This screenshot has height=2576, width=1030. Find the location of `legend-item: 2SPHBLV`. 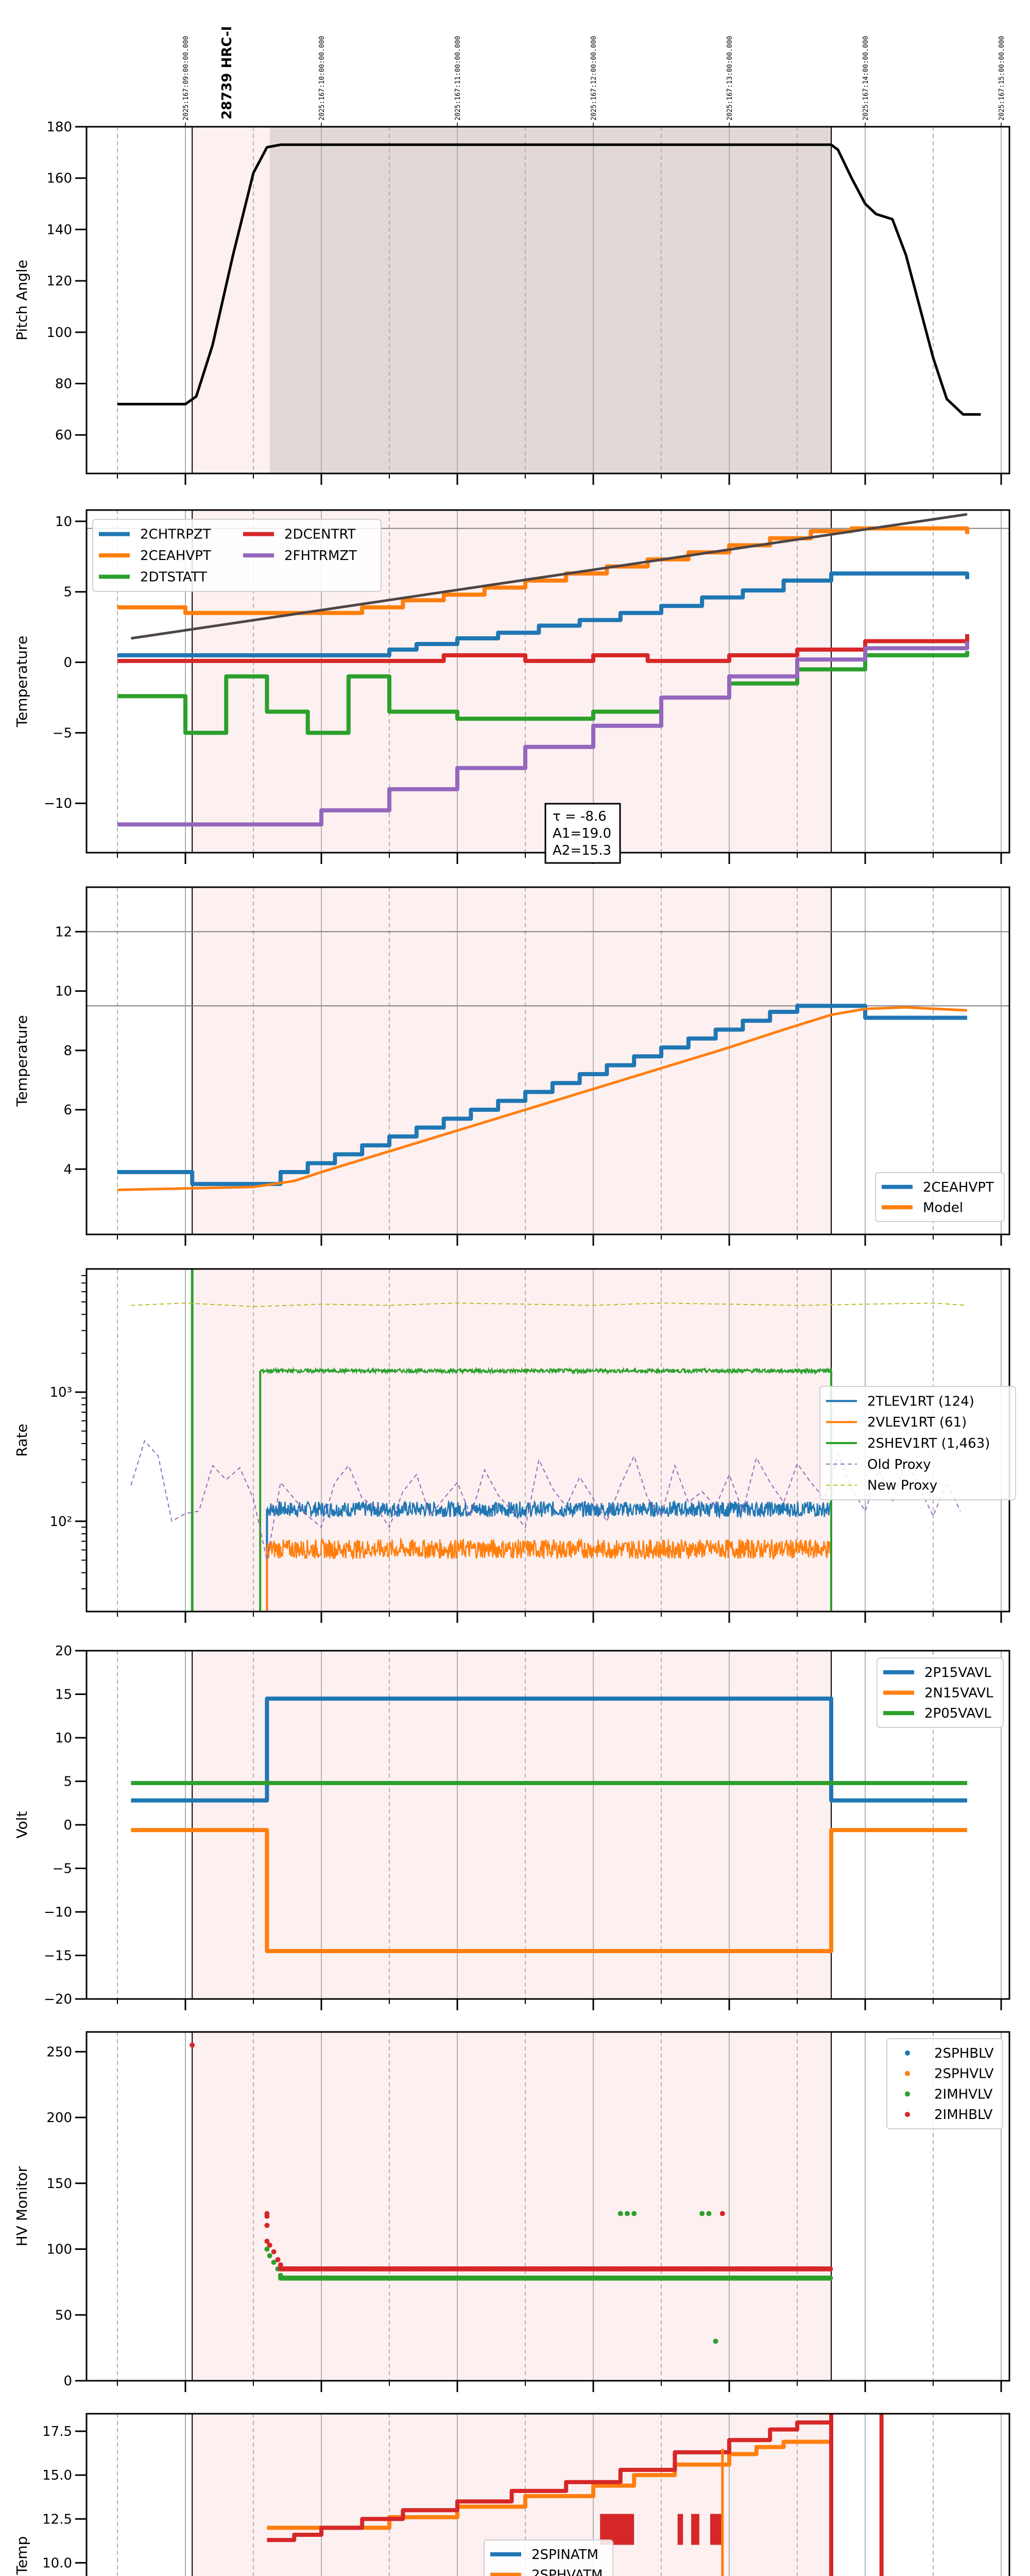

legend-item: 2SPHBLV is located at coordinates (950, 2053).